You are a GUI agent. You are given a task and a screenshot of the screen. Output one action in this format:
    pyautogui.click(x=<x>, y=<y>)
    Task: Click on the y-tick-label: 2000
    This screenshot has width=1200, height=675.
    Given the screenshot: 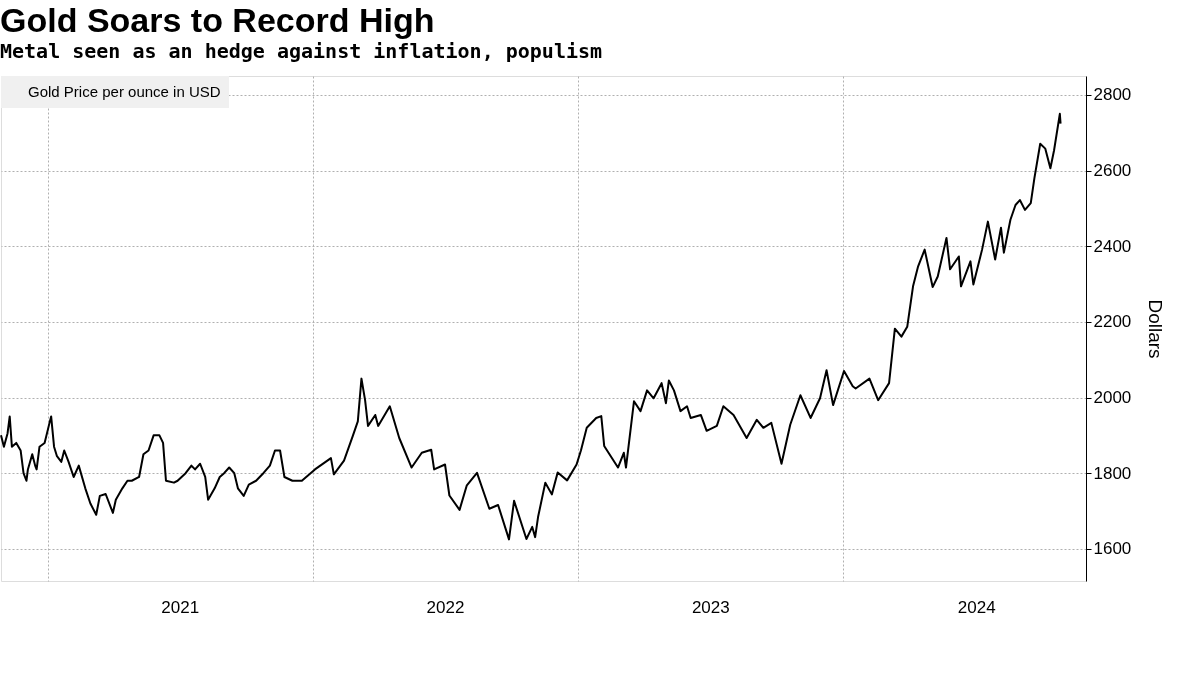 What is the action you would take?
    pyautogui.click(x=1112, y=398)
    